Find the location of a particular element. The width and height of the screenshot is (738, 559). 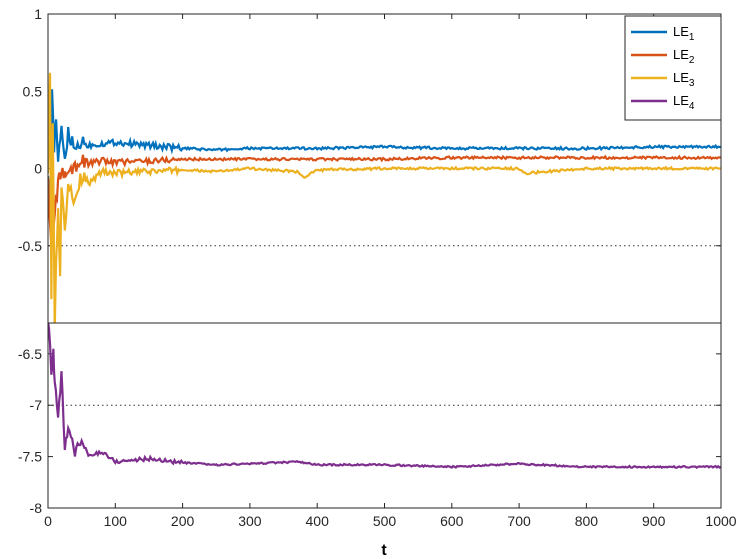

lower-ytick-label: -6.5 is located at coordinates (30, 354).